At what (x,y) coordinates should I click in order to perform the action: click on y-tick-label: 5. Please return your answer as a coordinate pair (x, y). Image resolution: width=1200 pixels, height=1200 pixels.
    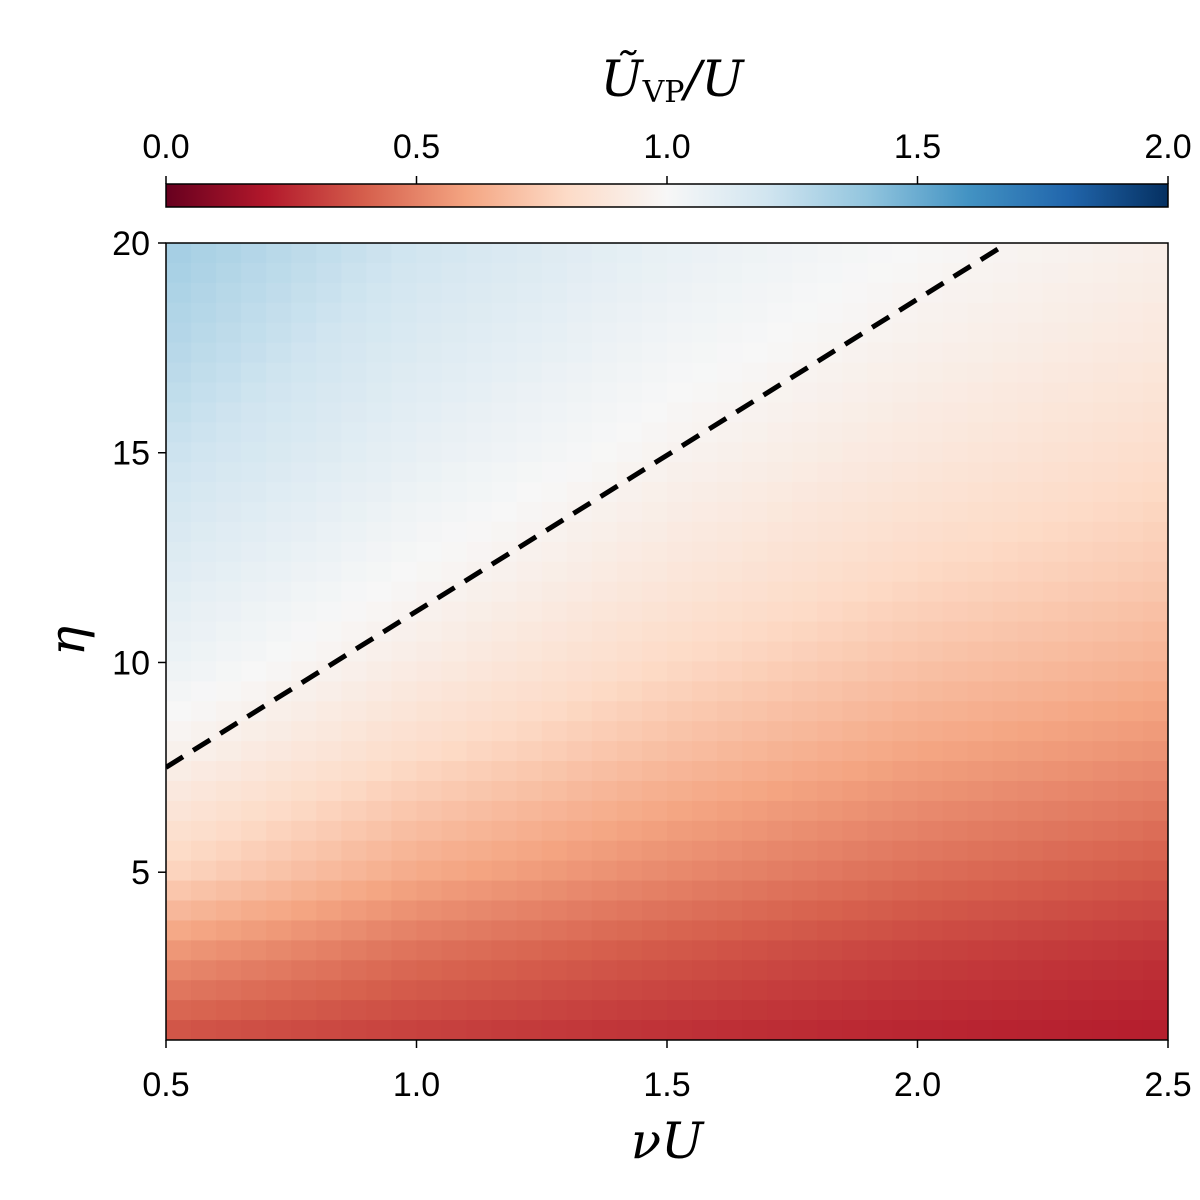
    Looking at the image, I should click on (140, 873).